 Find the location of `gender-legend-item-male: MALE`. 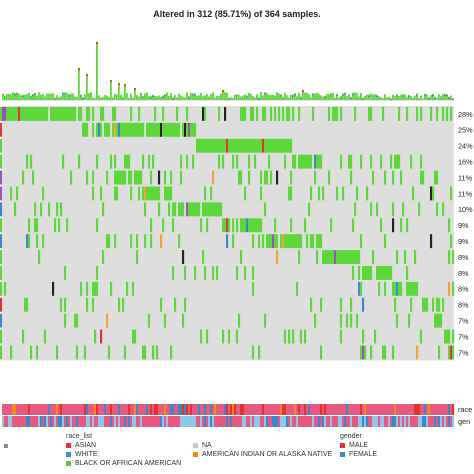

gender-legend-item-male: MALE is located at coordinates (358, 445).